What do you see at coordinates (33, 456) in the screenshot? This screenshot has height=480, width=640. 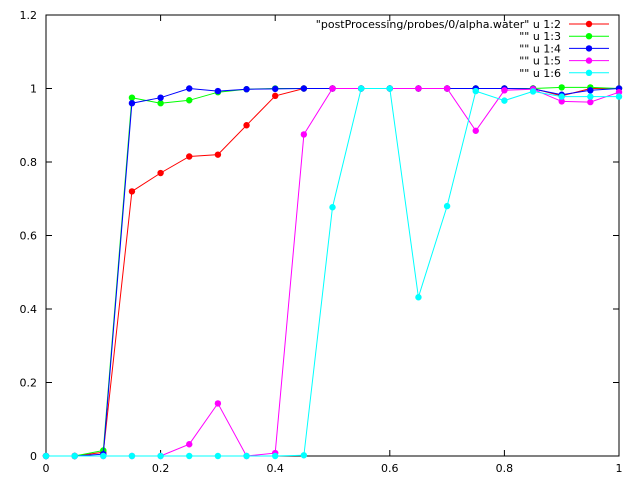 I see `y-tick-label: 0` at bounding box center [33, 456].